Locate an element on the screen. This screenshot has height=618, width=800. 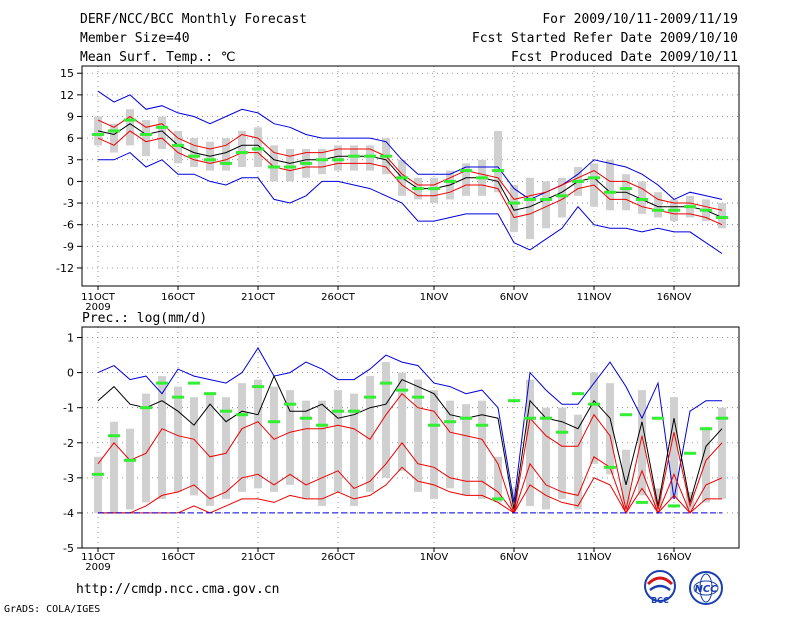
y-tick-label: 15 is located at coordinates (67, 73).